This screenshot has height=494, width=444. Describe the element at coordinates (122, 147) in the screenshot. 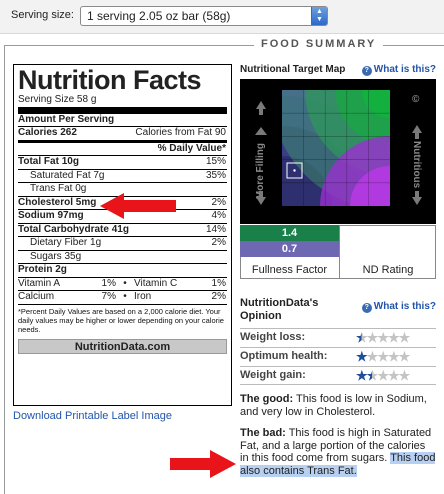

I see `dv-header-row: % Daily Value*` at that location.